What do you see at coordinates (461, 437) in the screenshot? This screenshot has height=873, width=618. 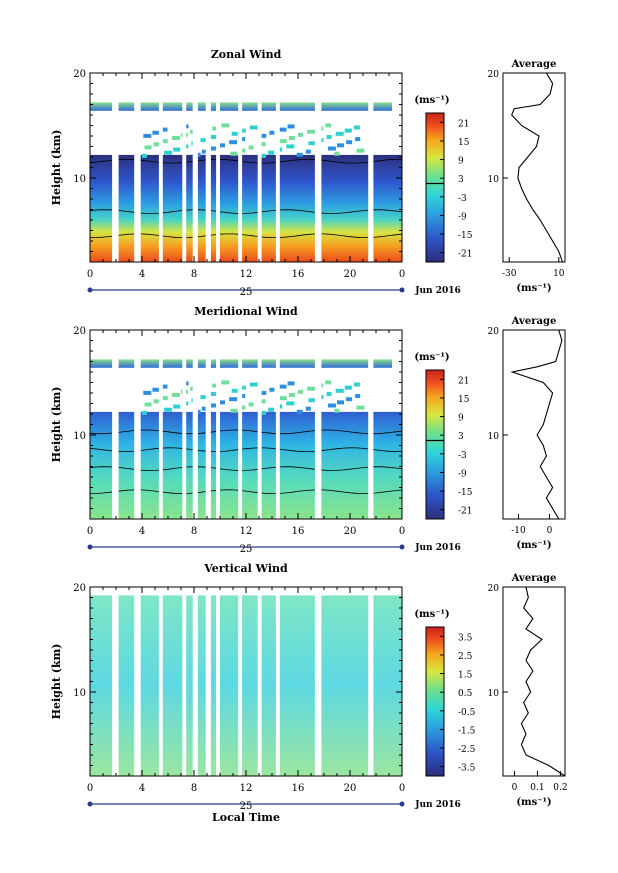 I see `colorbar-tick-label: 3` at bounding box center [461, 437].